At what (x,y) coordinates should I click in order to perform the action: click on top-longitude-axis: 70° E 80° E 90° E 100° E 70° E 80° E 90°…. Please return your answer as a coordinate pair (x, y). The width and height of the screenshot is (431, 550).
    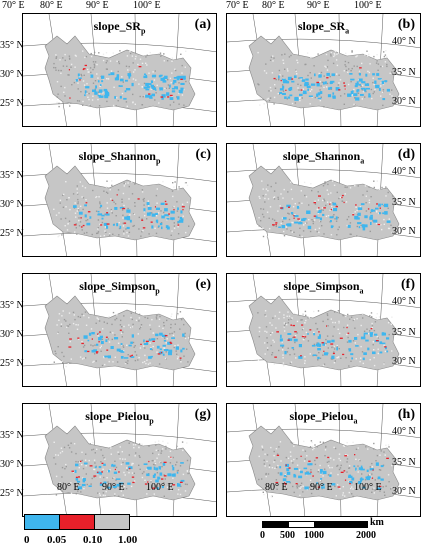
    Looking at the image, I should click on (215, 7).